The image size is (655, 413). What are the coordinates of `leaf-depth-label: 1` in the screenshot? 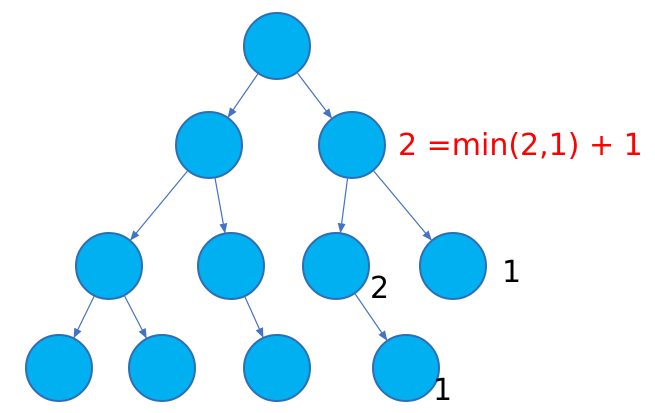 It's located at (443, 390).